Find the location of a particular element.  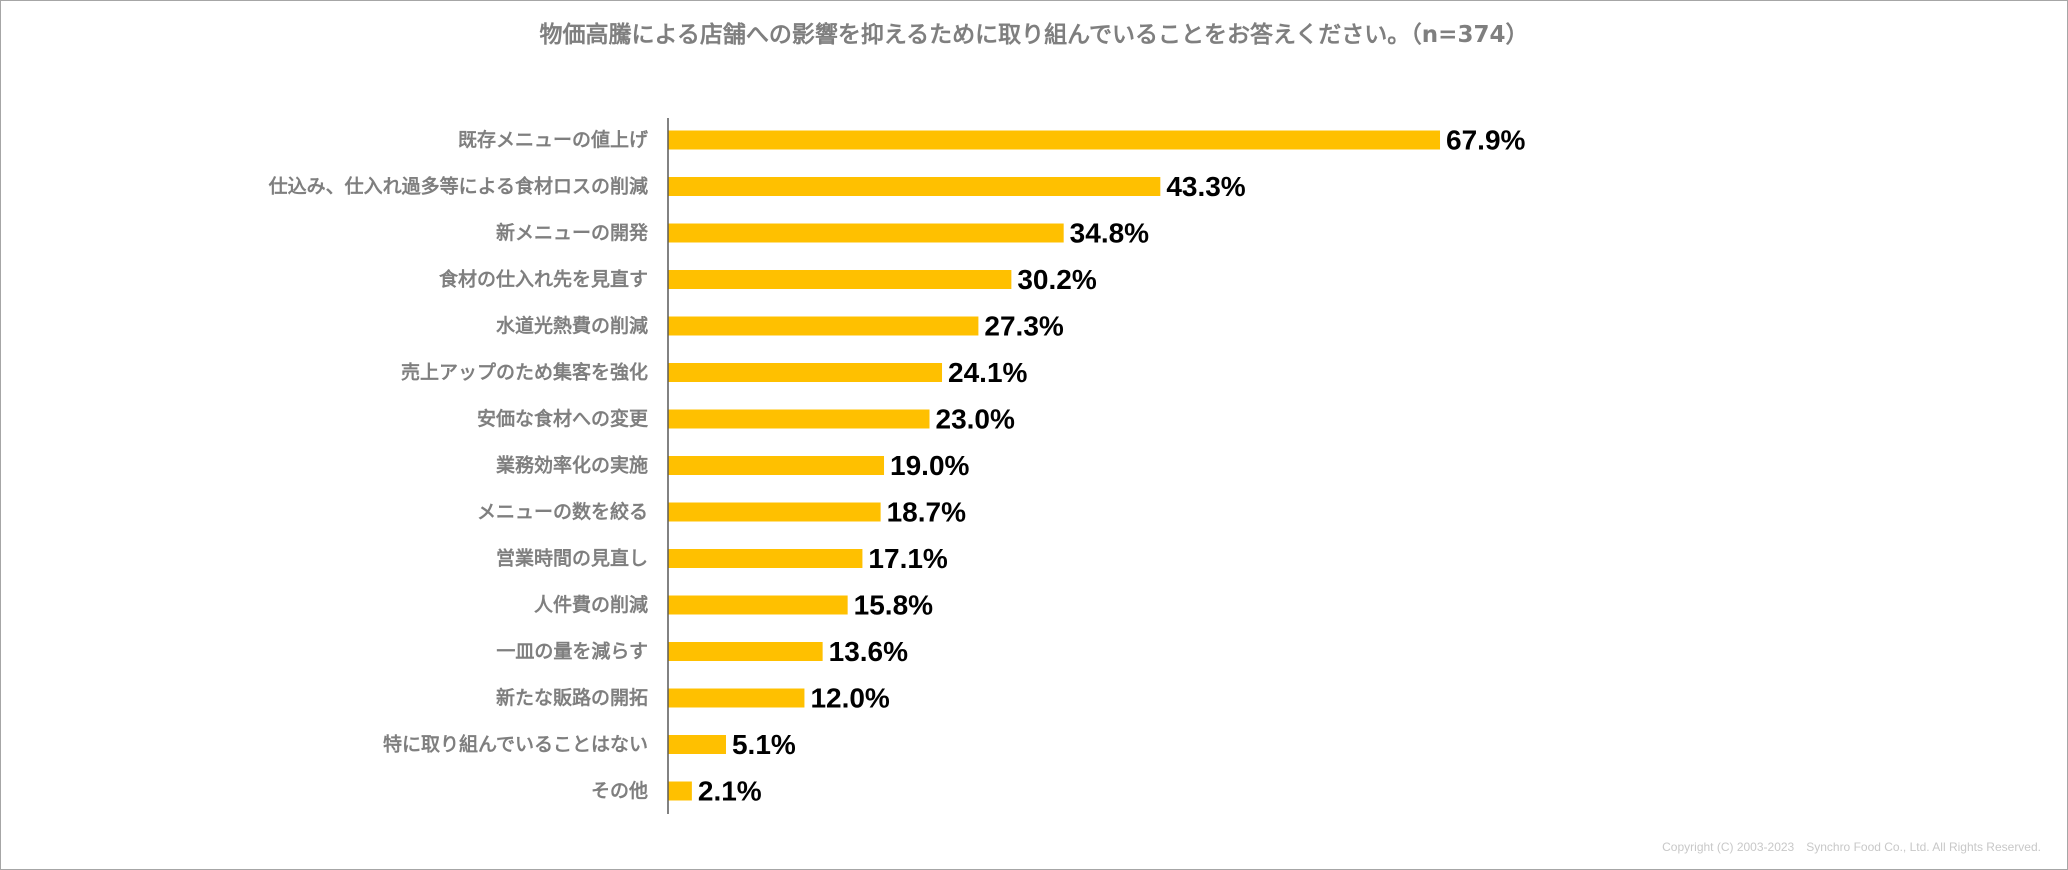

category-label: 仕込み、仕入れ過多等による食材ロスの削減 is located at coordinates (458, 186).